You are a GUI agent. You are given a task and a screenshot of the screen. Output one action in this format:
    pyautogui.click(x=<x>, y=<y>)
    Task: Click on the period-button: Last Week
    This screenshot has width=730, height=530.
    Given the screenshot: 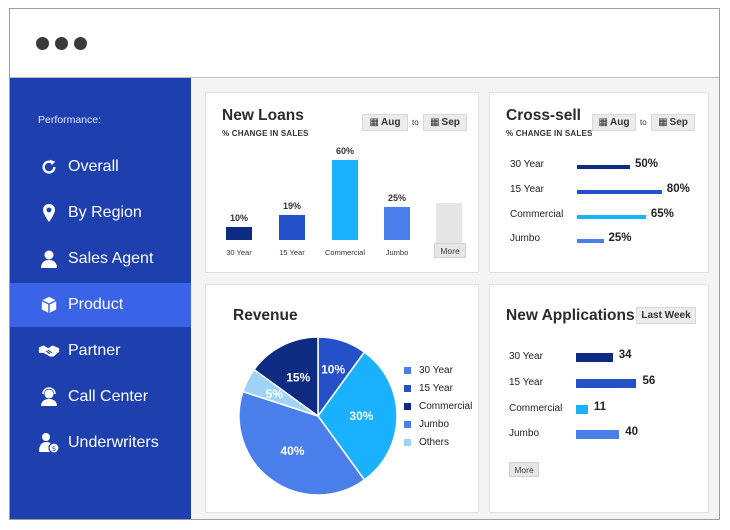 What is the action you would take?
    pyautogui.click(x=666, y=315)
    